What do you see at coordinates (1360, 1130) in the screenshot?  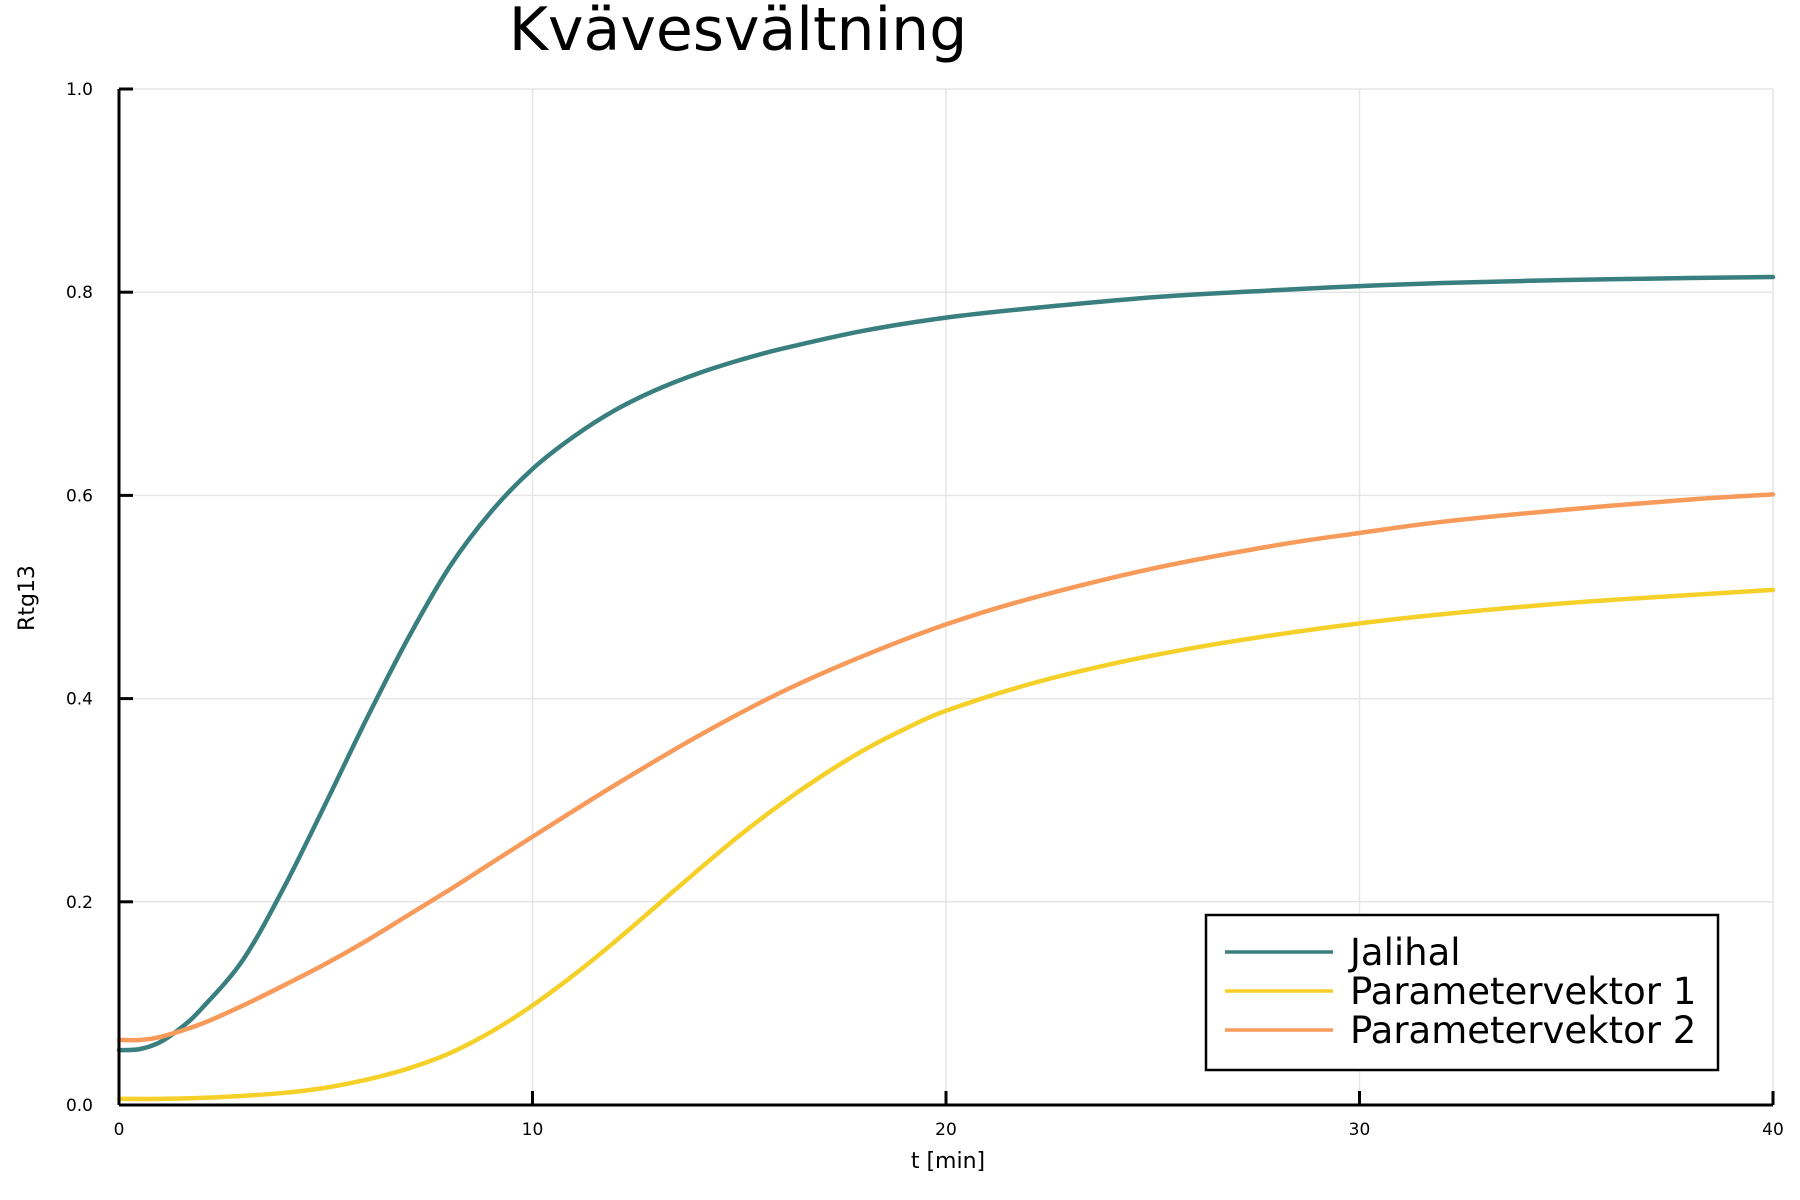 I see `x-tick-label: 30` at bounding box center [1360, 1130].